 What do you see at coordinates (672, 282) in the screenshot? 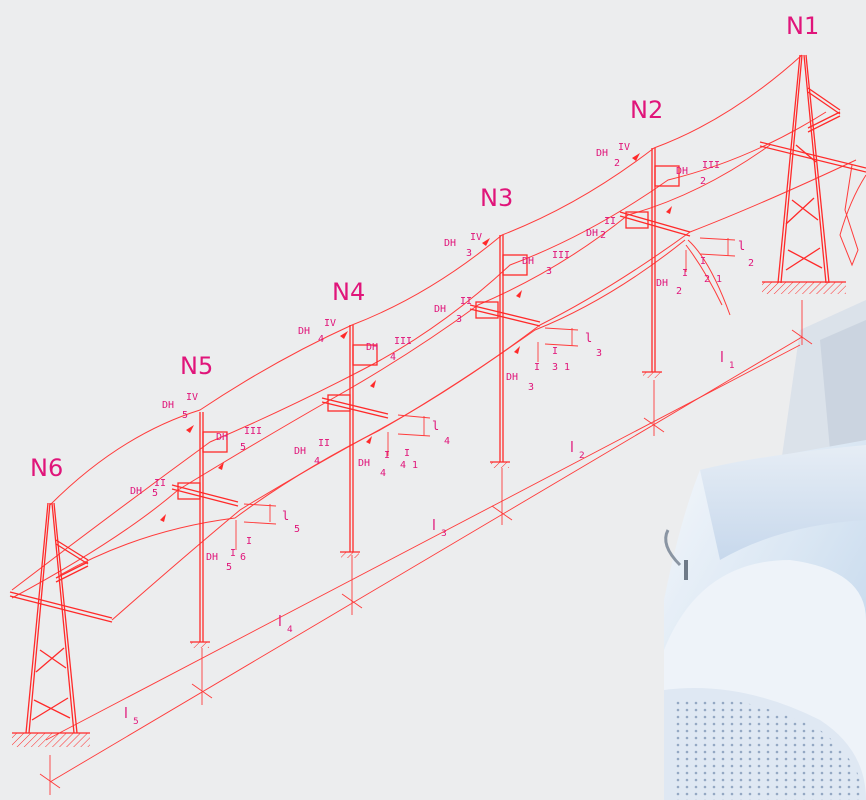
I see `sag-annotation: DH 2 I` at bounding box center [672, 282].